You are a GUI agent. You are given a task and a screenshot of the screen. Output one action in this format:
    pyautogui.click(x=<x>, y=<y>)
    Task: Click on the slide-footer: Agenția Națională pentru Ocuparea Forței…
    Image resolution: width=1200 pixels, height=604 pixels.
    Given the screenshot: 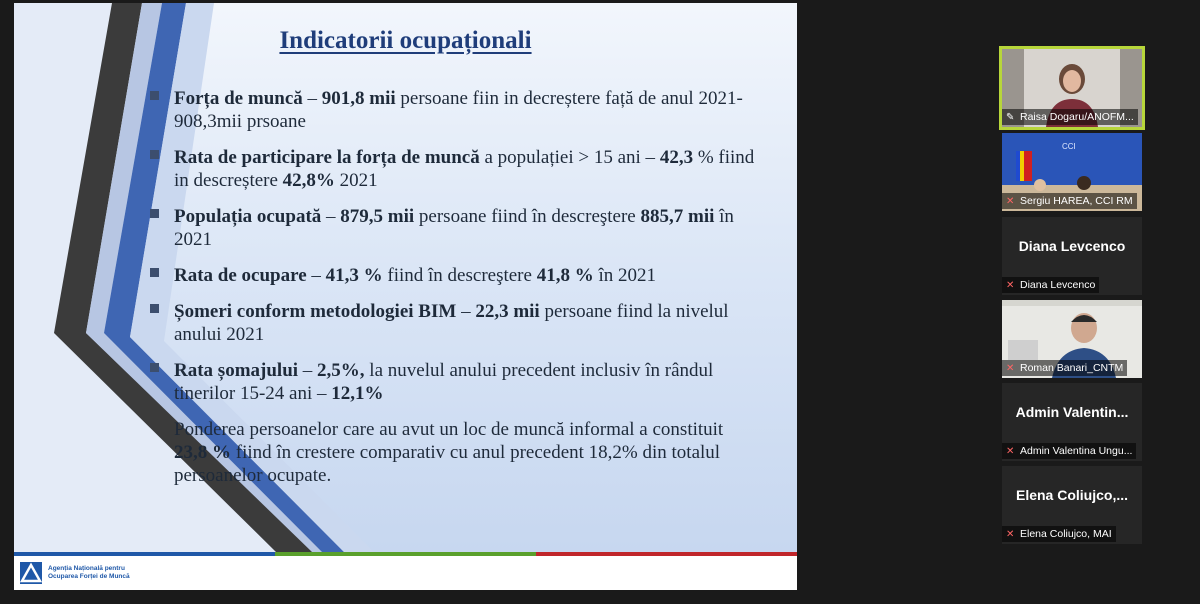 What is the action you would take?
    pyautogui.click(x=405, y=573)
    